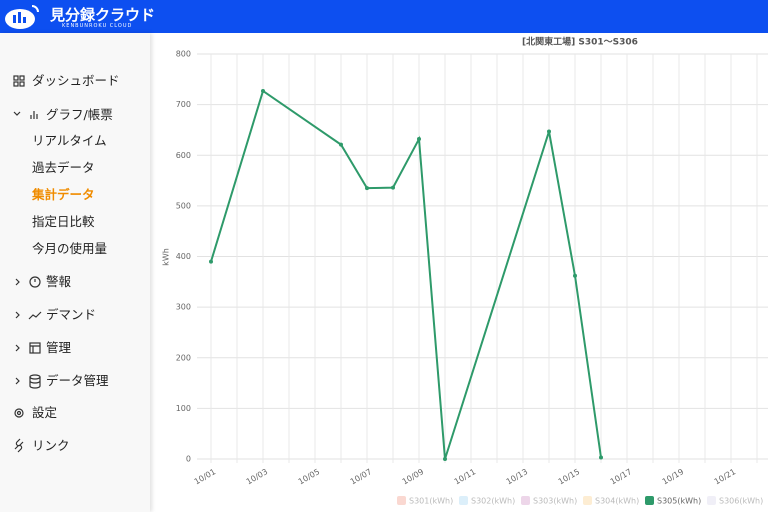  I want to click on x-tick-label: 10/17, so click(621, 476).